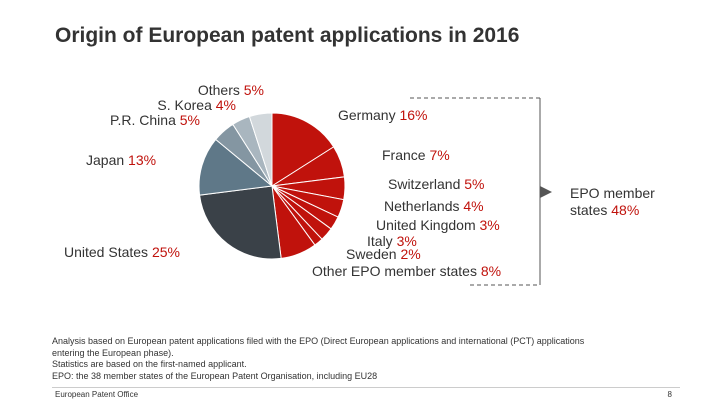 This screenshot has width=720, height=405. I want to click on footnote-line: entering the European phase)., so click(113, 352).